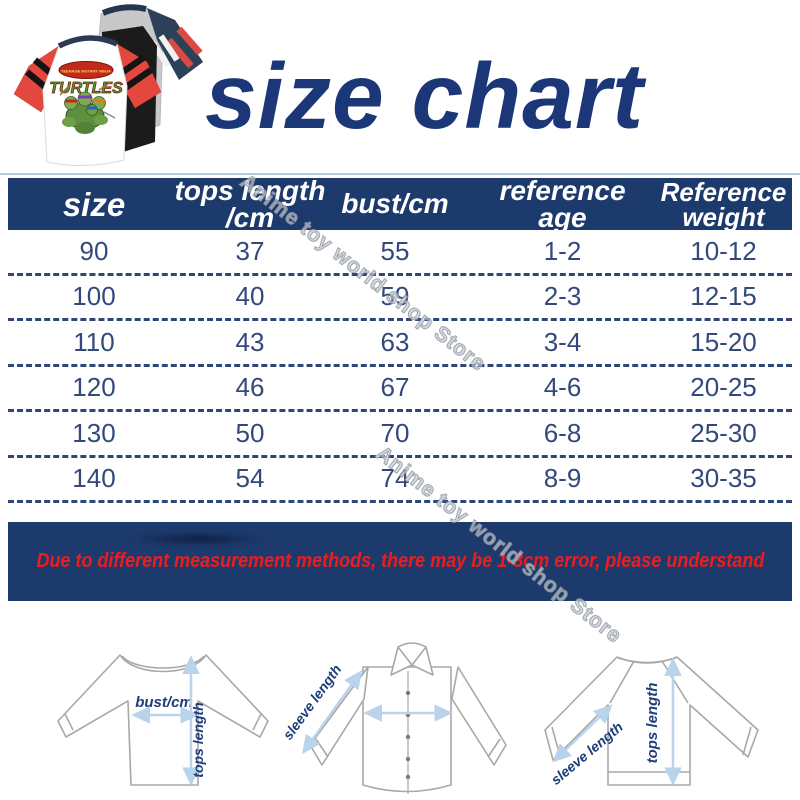 This screenshot has width=800, height=800. I want to click on cell-tops-length: 54, so click(250, 478).